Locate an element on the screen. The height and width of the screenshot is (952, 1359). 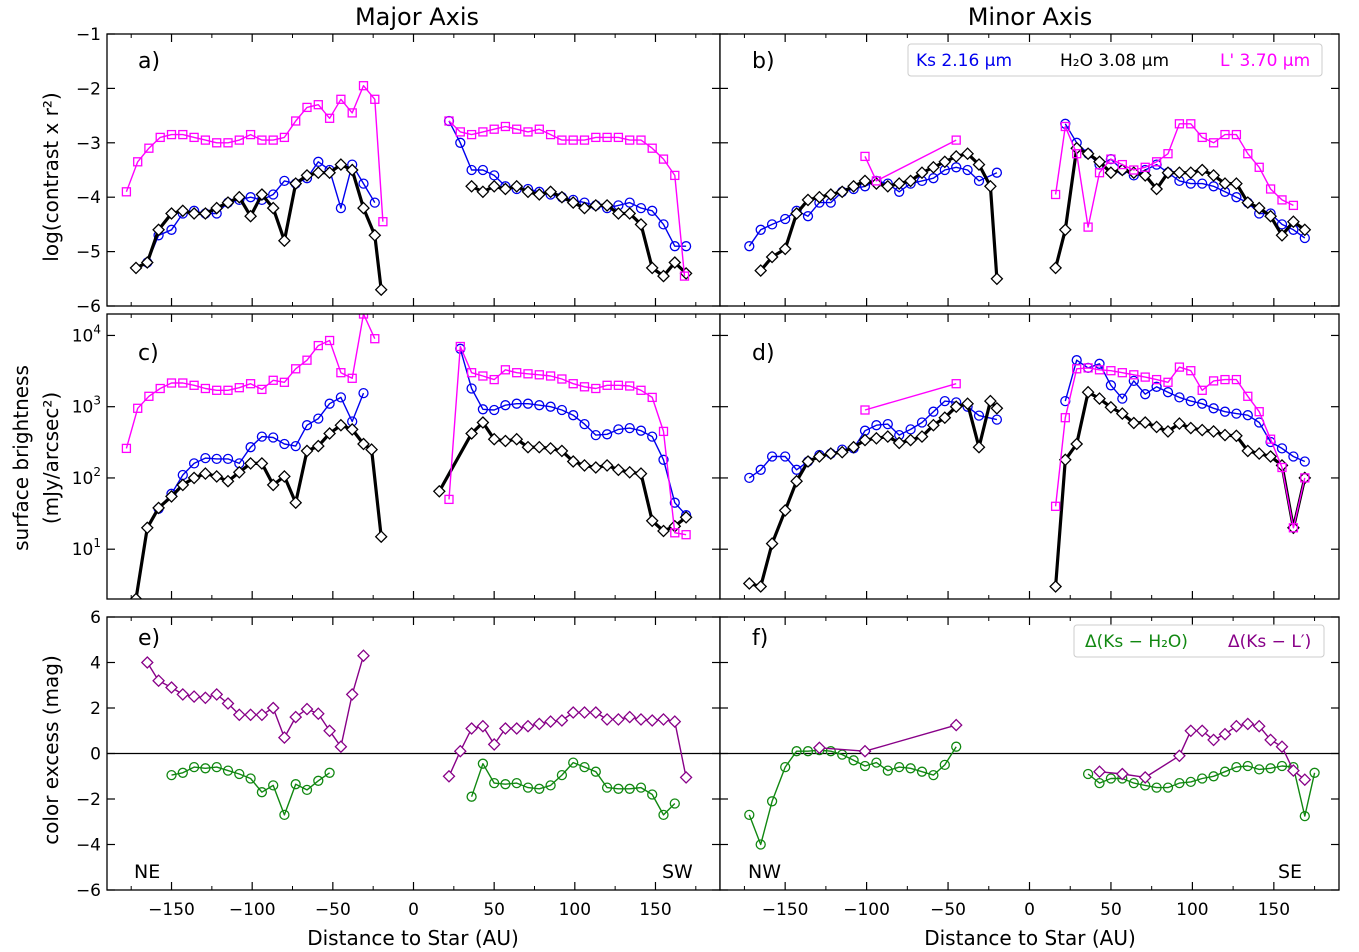
panel-background is located at coordinates (413, 170).